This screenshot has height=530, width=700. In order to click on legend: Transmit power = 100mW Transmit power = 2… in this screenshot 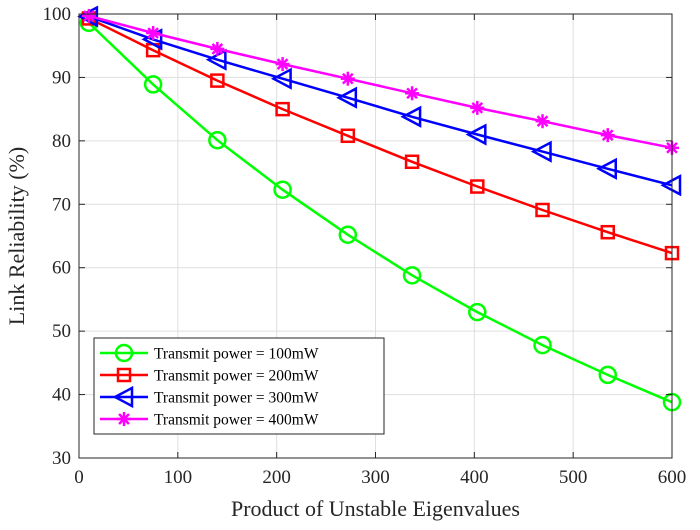, I will do `click(239, 386)`.